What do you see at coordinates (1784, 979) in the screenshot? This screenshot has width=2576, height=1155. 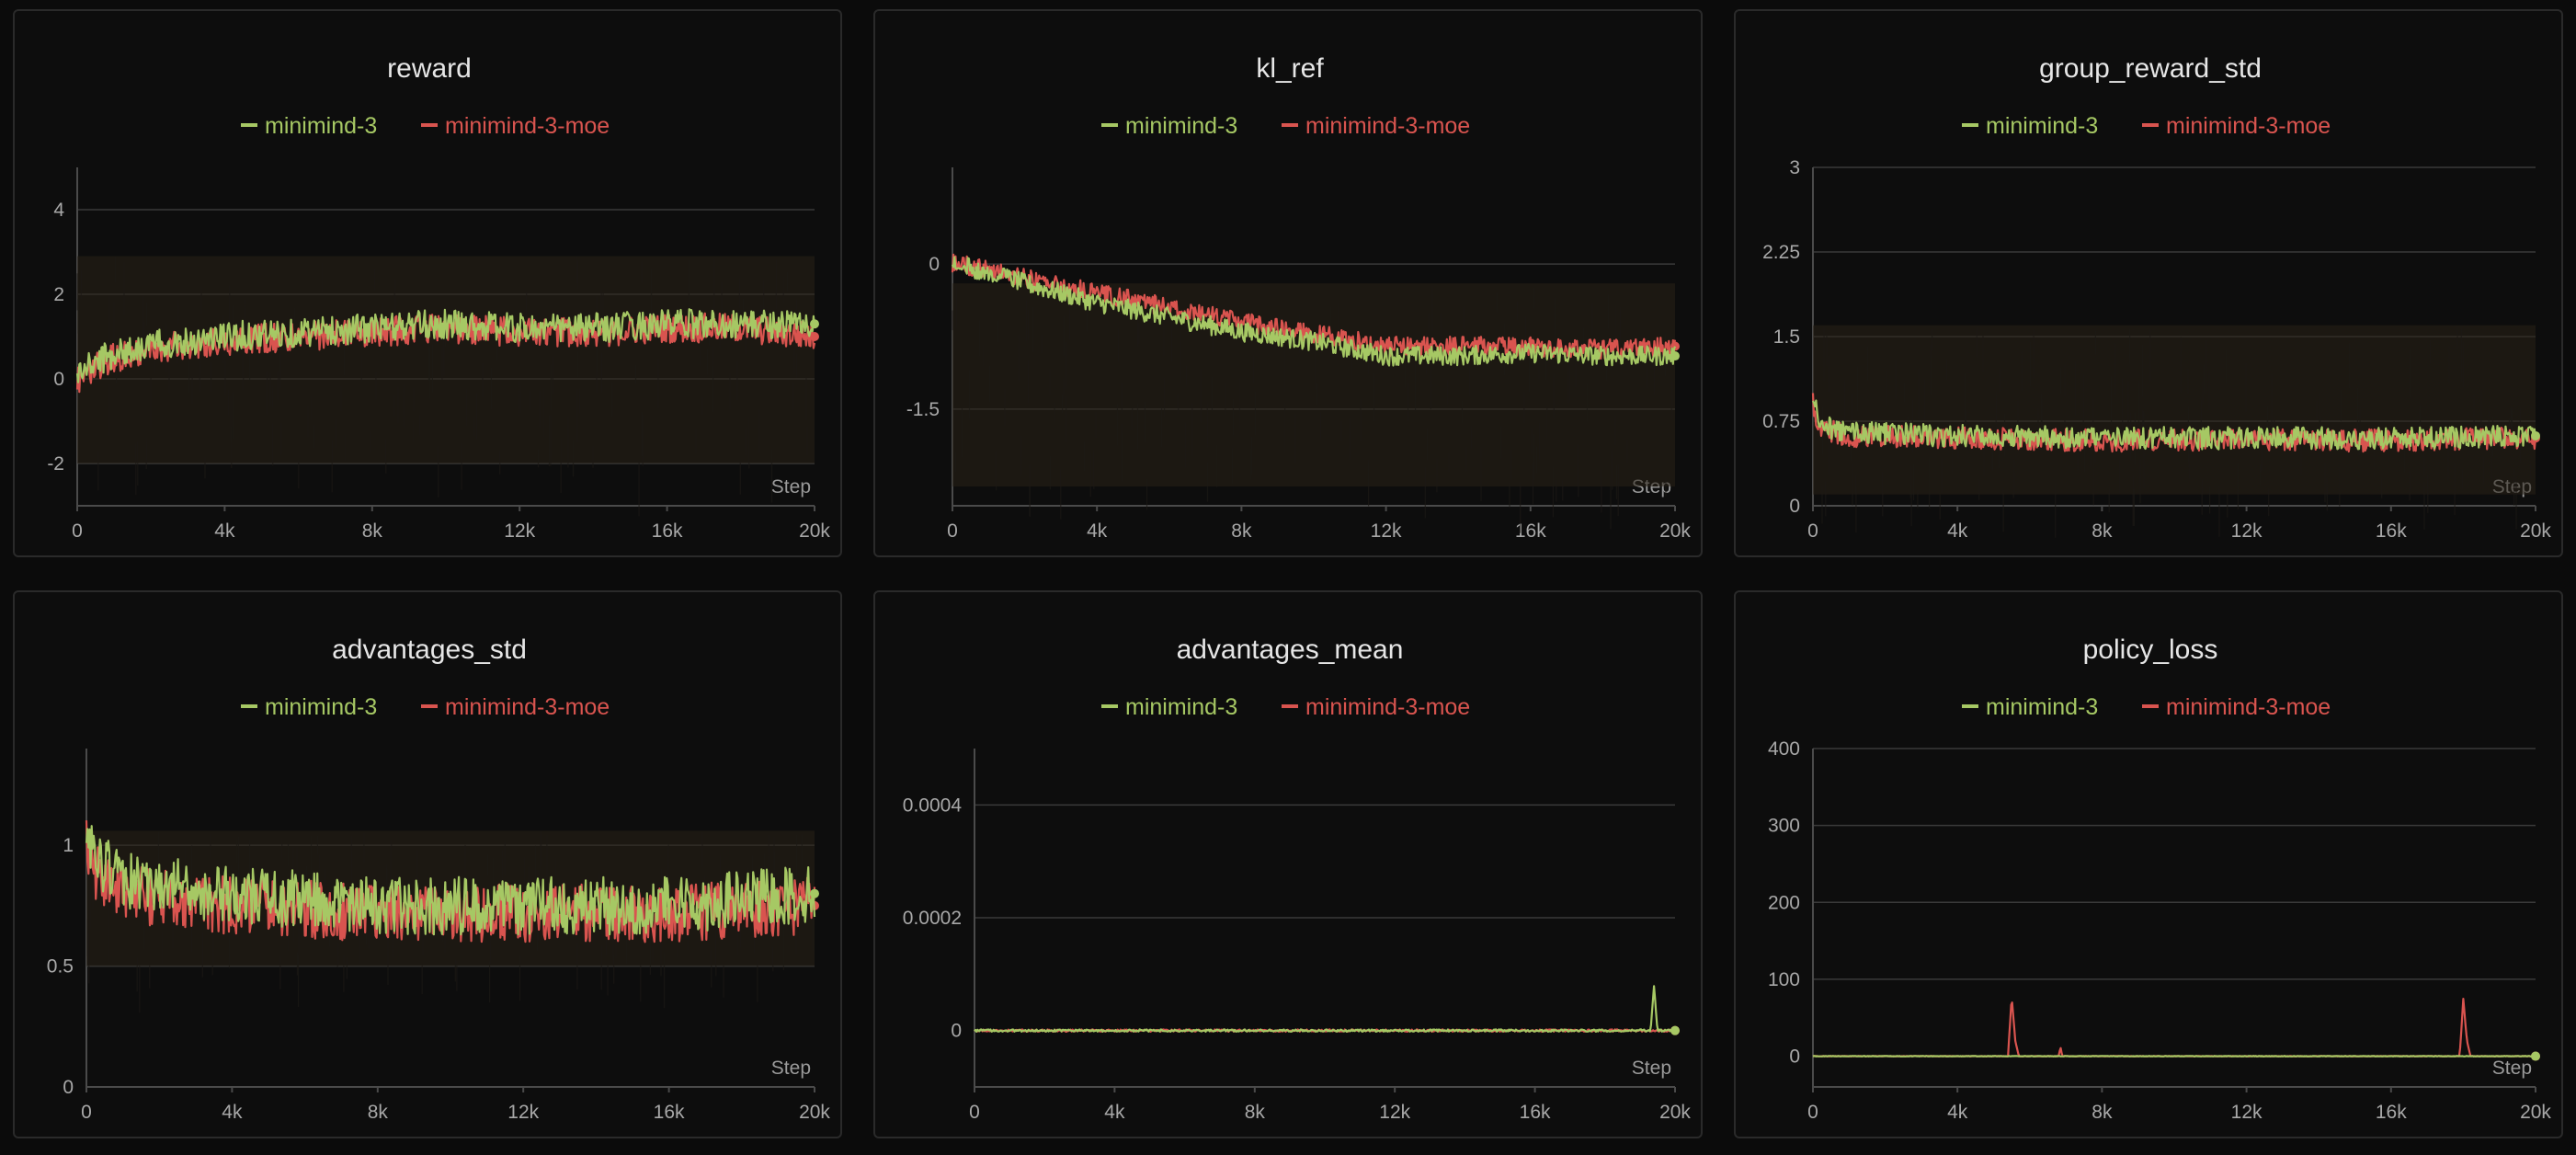 I see `y-tick-label: 100` at bounding box center [1784, 979].